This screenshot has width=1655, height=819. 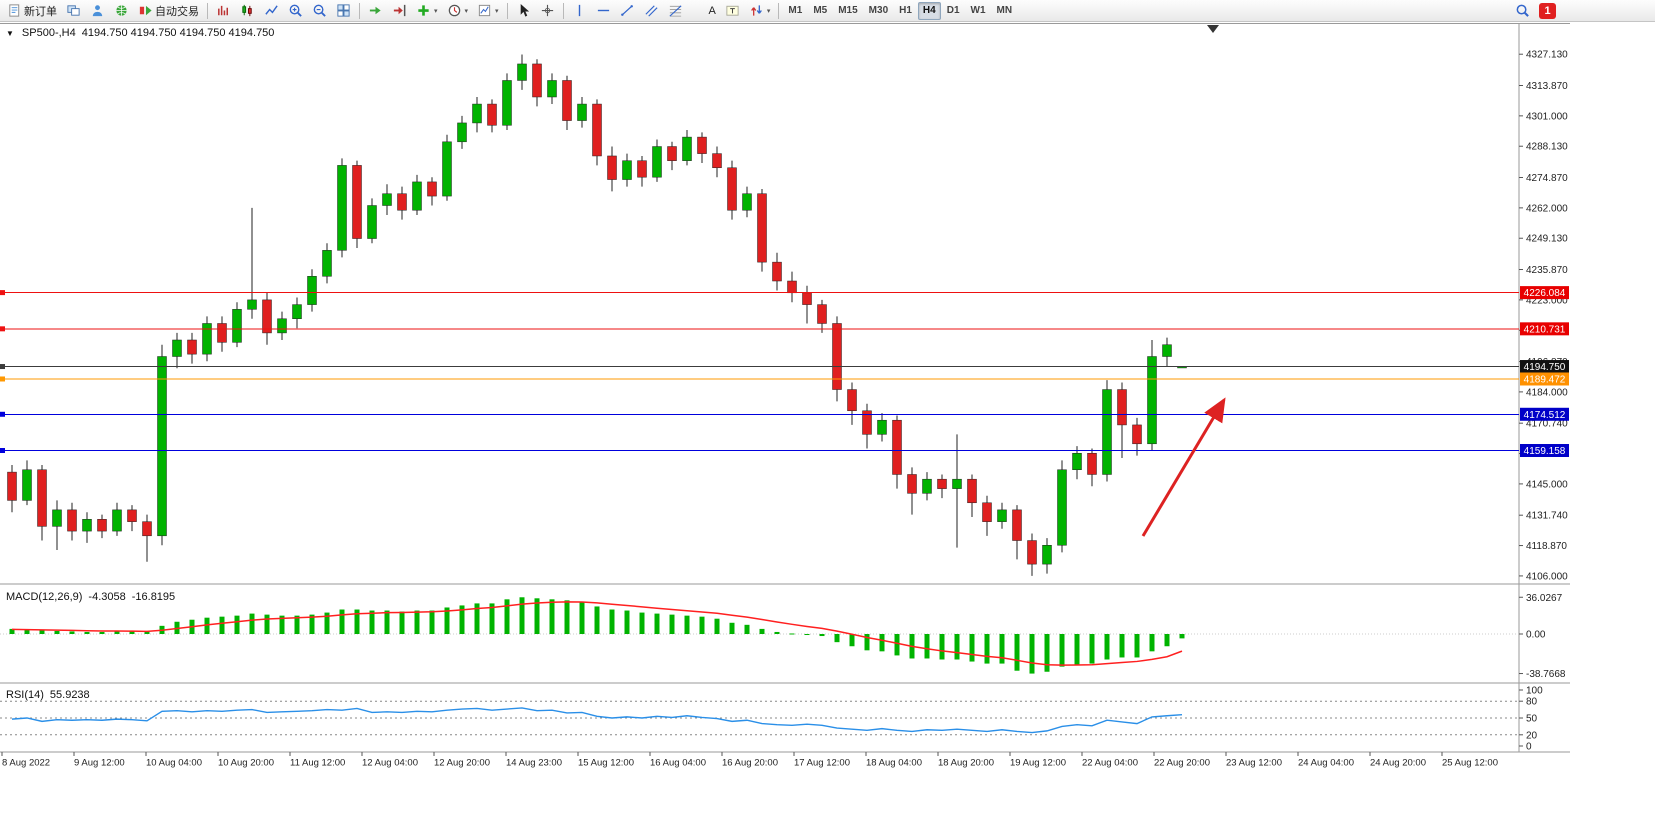 What do you see at coordinates (107, 597) in the screenshot?
I see `macd-main-value: -4.3058` at bounding box center [107, 597].